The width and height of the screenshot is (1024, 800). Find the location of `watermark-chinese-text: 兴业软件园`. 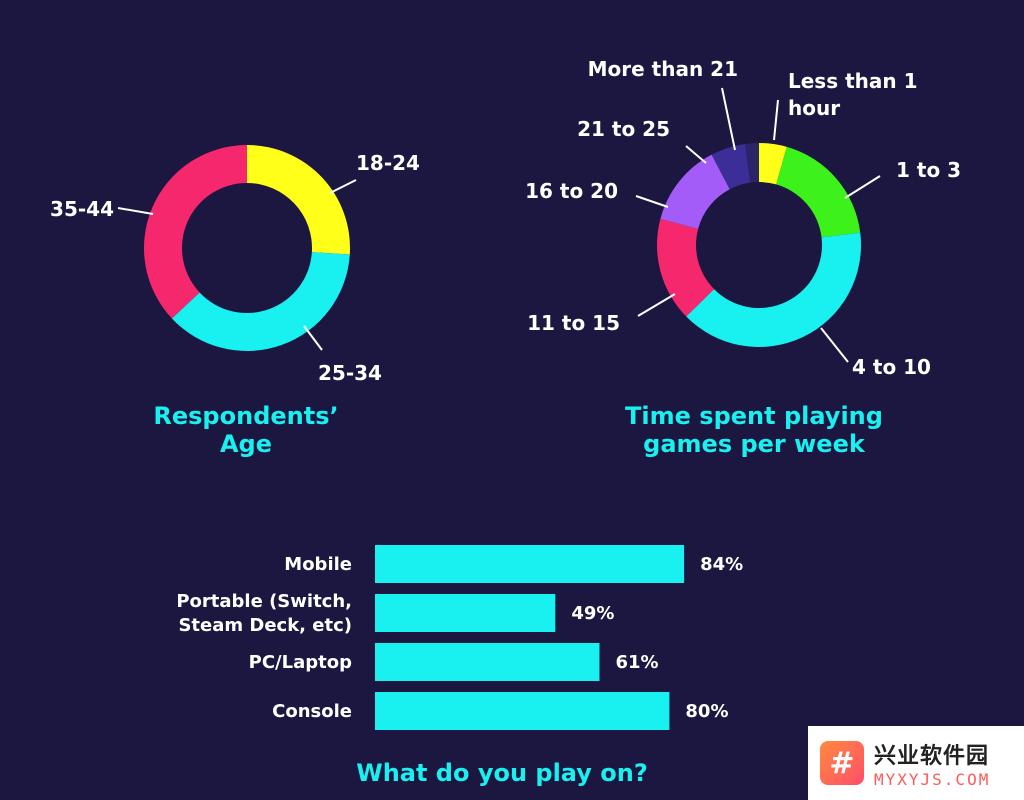

watermark-chinese-text: 兴业软件园 is located at coordinates (932, 756).